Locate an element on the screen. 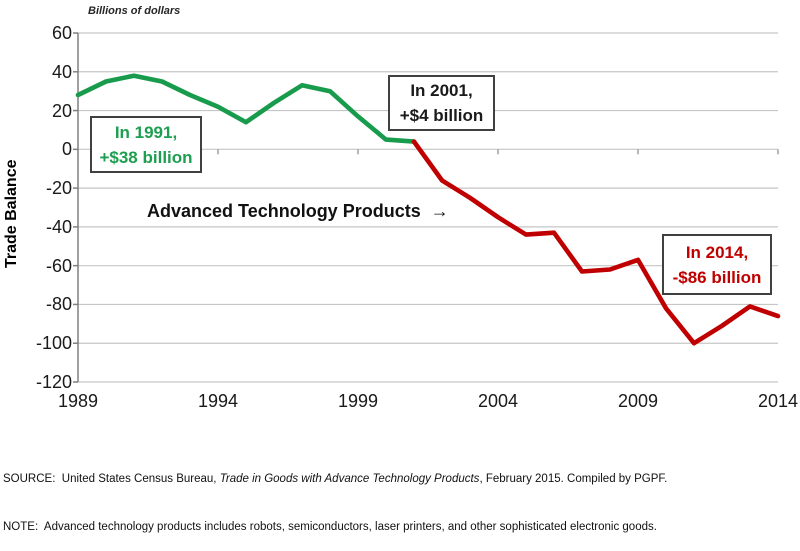  y-tick-label--40: -40 is located at coordinates (58, 226).